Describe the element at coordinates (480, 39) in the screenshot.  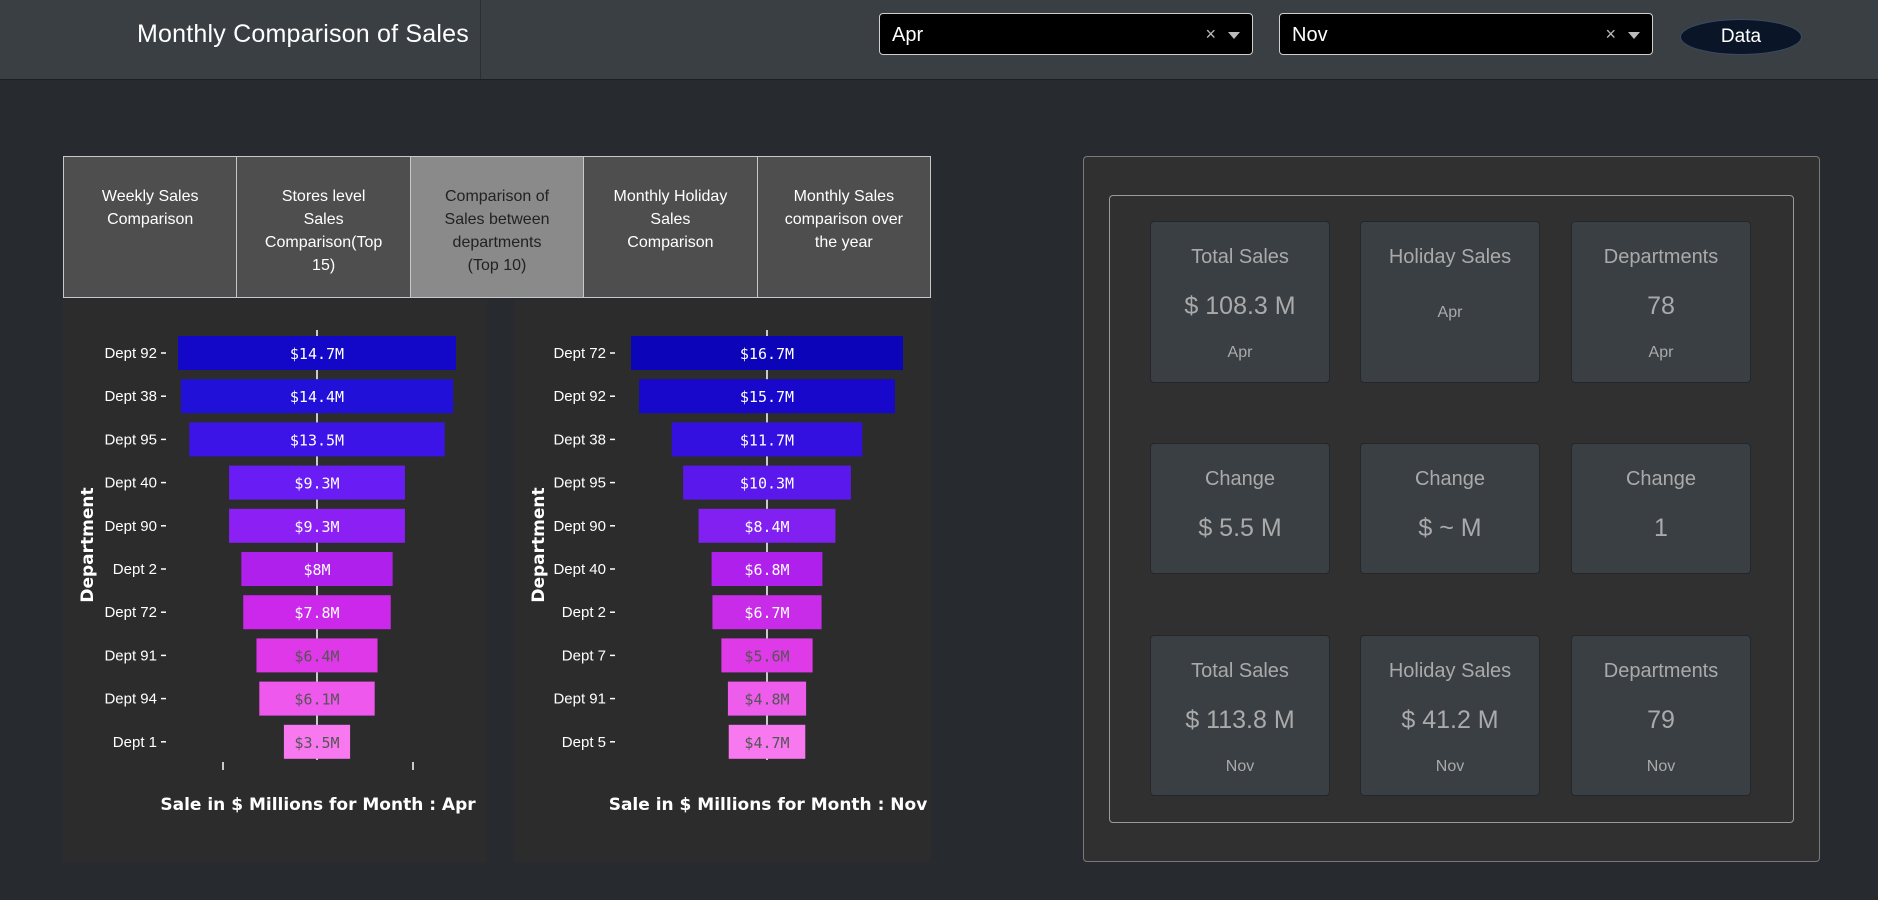
I see `title-divider` at that location.